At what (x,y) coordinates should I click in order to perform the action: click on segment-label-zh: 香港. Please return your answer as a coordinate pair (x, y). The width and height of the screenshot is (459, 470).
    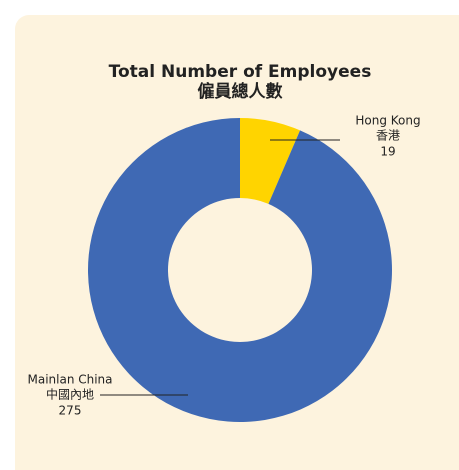
    Looking at the image, I should click on (388, 136).